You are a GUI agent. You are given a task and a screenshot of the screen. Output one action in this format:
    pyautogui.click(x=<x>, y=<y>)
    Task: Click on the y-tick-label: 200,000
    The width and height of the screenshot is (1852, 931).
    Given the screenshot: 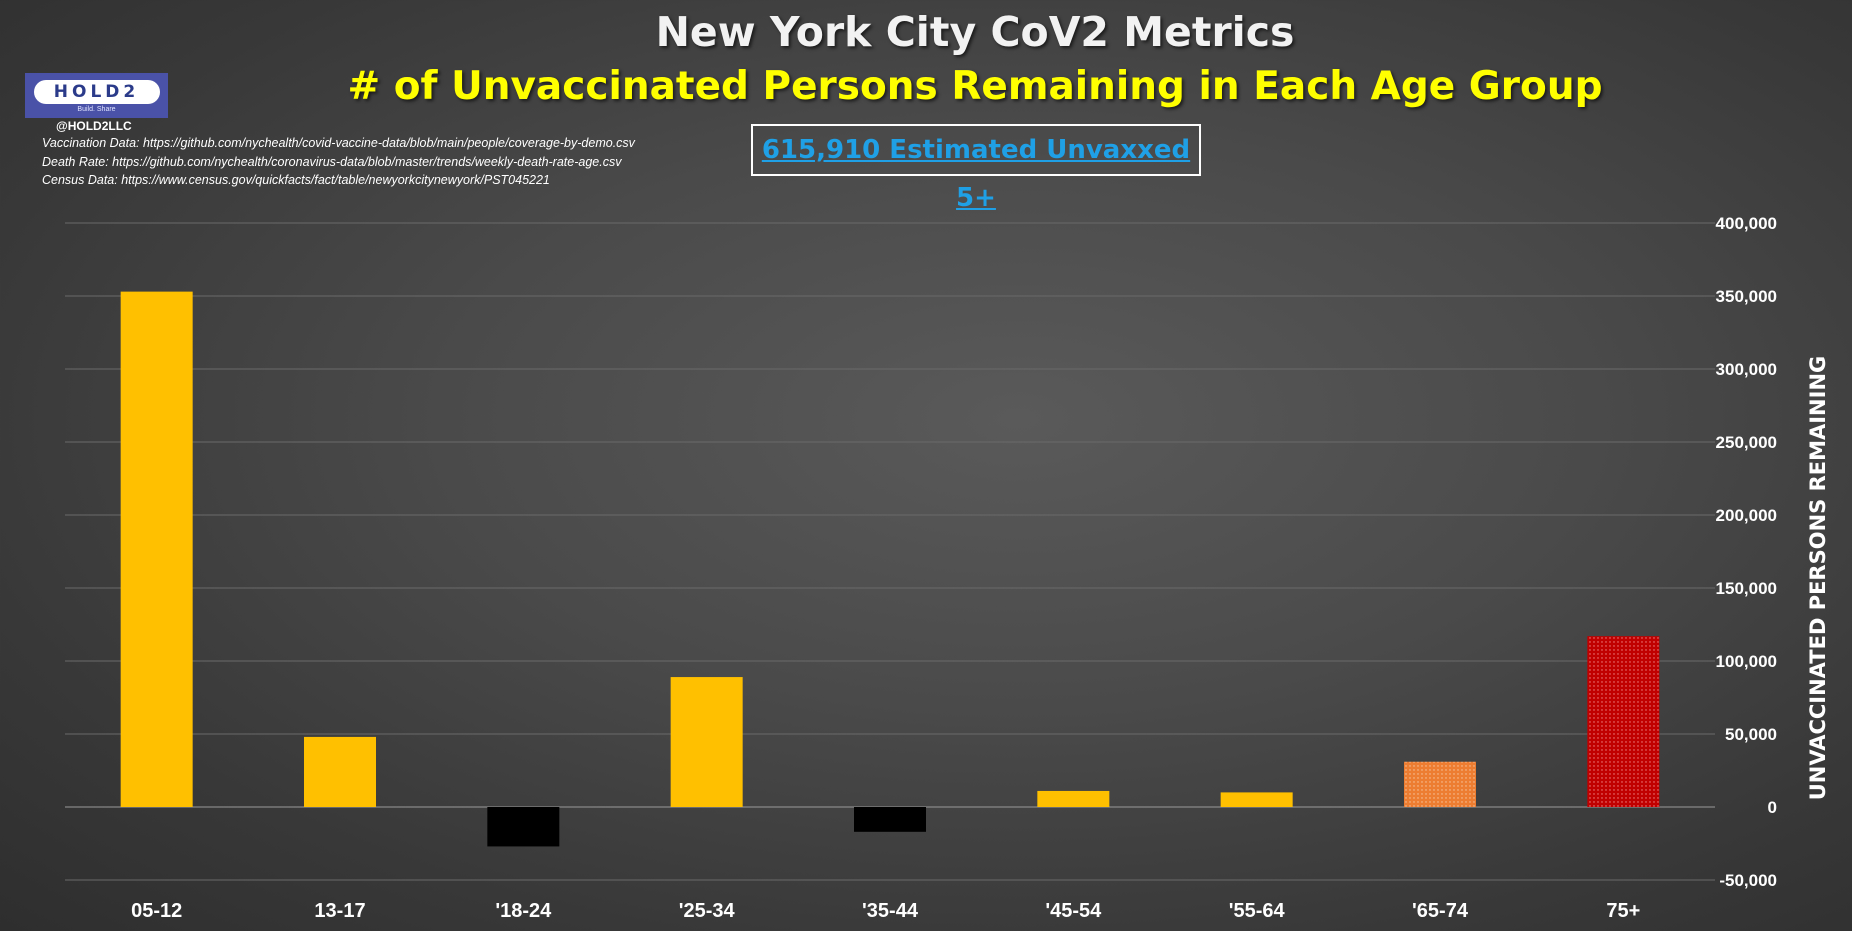 What is the action you would take?
    pyautogui.click(x=1746, y=515)
    